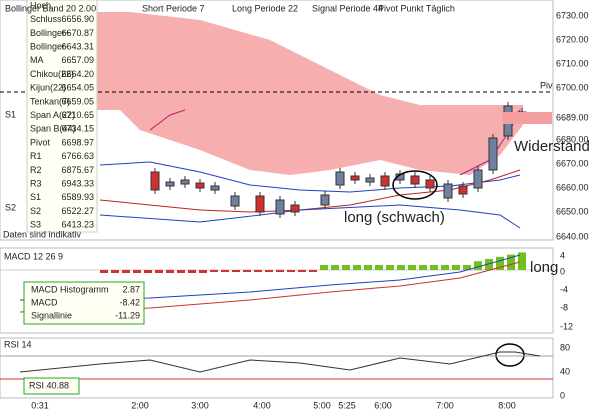 The height and width of the screenshot is (413, 600). Describe the element at coordinates (280, 362) in the screenshot. I see `rsi-line` at that location.